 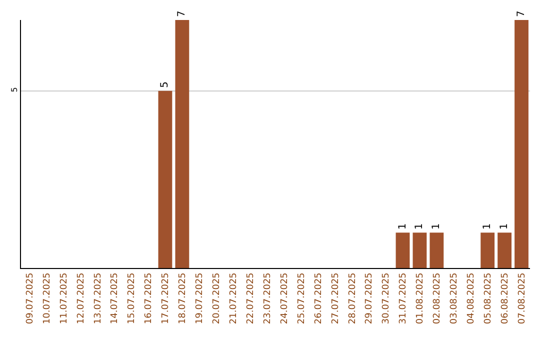 What do you see at coordinates (403, 298) in the screenshot?
I see `x-tick-label: 31.07.2025` at bounding box center [403, 298].